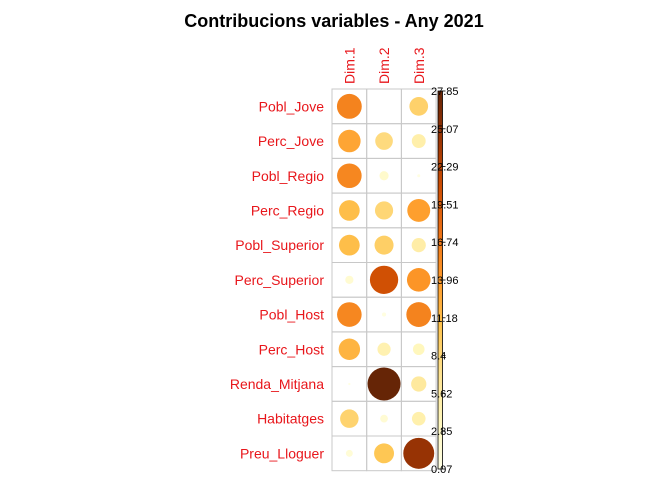  Describe the element at coordinates (445, 205) in the screenshot. I see `colorbar-tick-label: 19.51` at that location.